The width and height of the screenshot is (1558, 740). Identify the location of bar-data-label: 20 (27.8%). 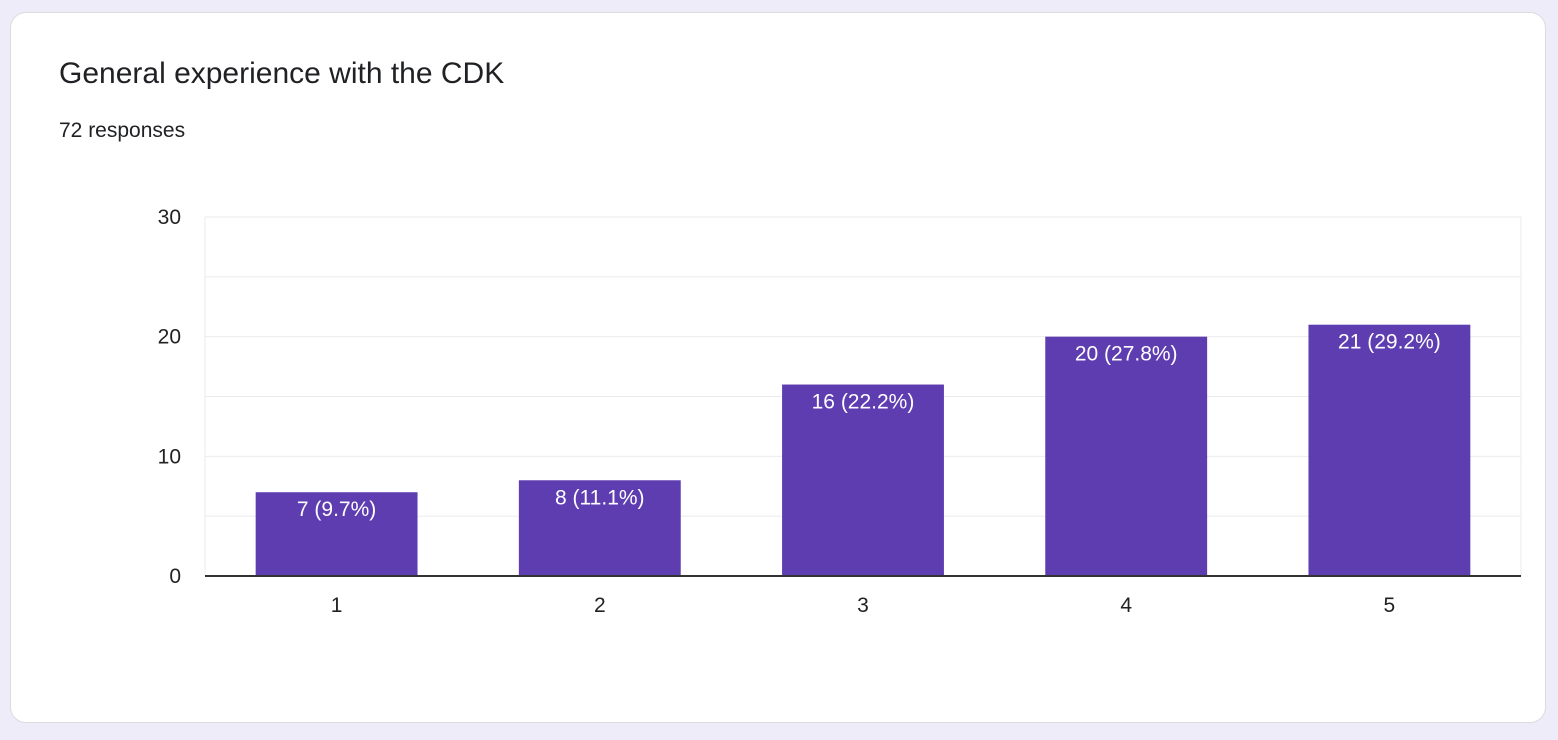
(1126, 354).